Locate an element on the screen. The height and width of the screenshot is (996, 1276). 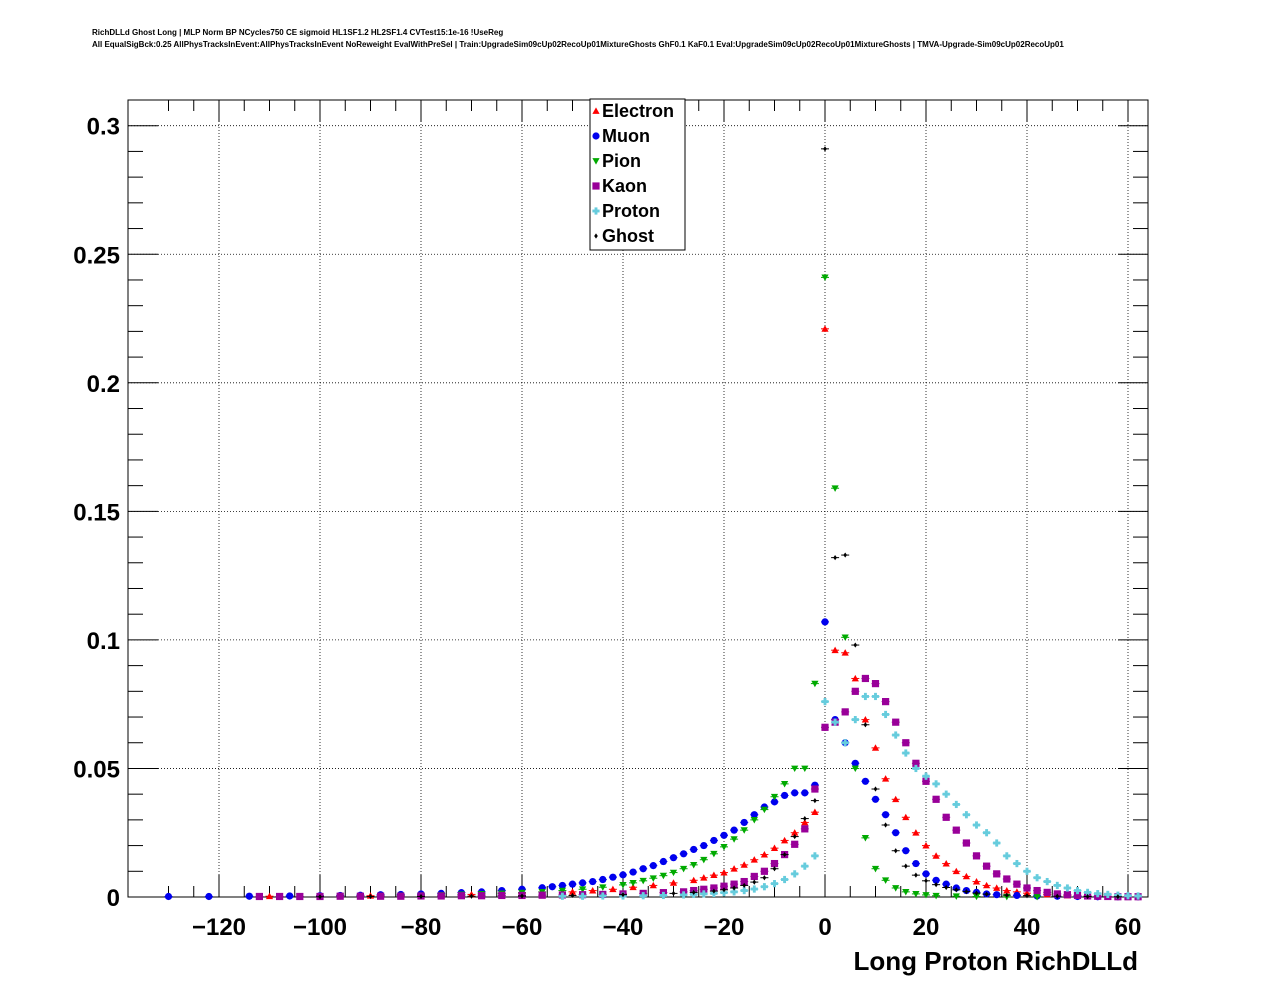
x-tick-label: 20 is located at coordinates (926, 927).